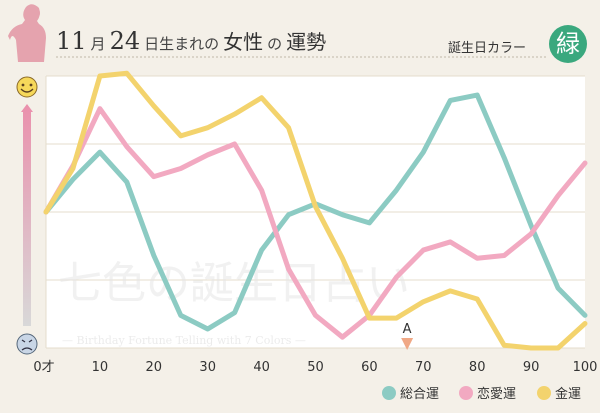  Describe the element at coordinates (487, 48) in the screenshot. I see `birth-color-label: 誕生日カラー` at that location.